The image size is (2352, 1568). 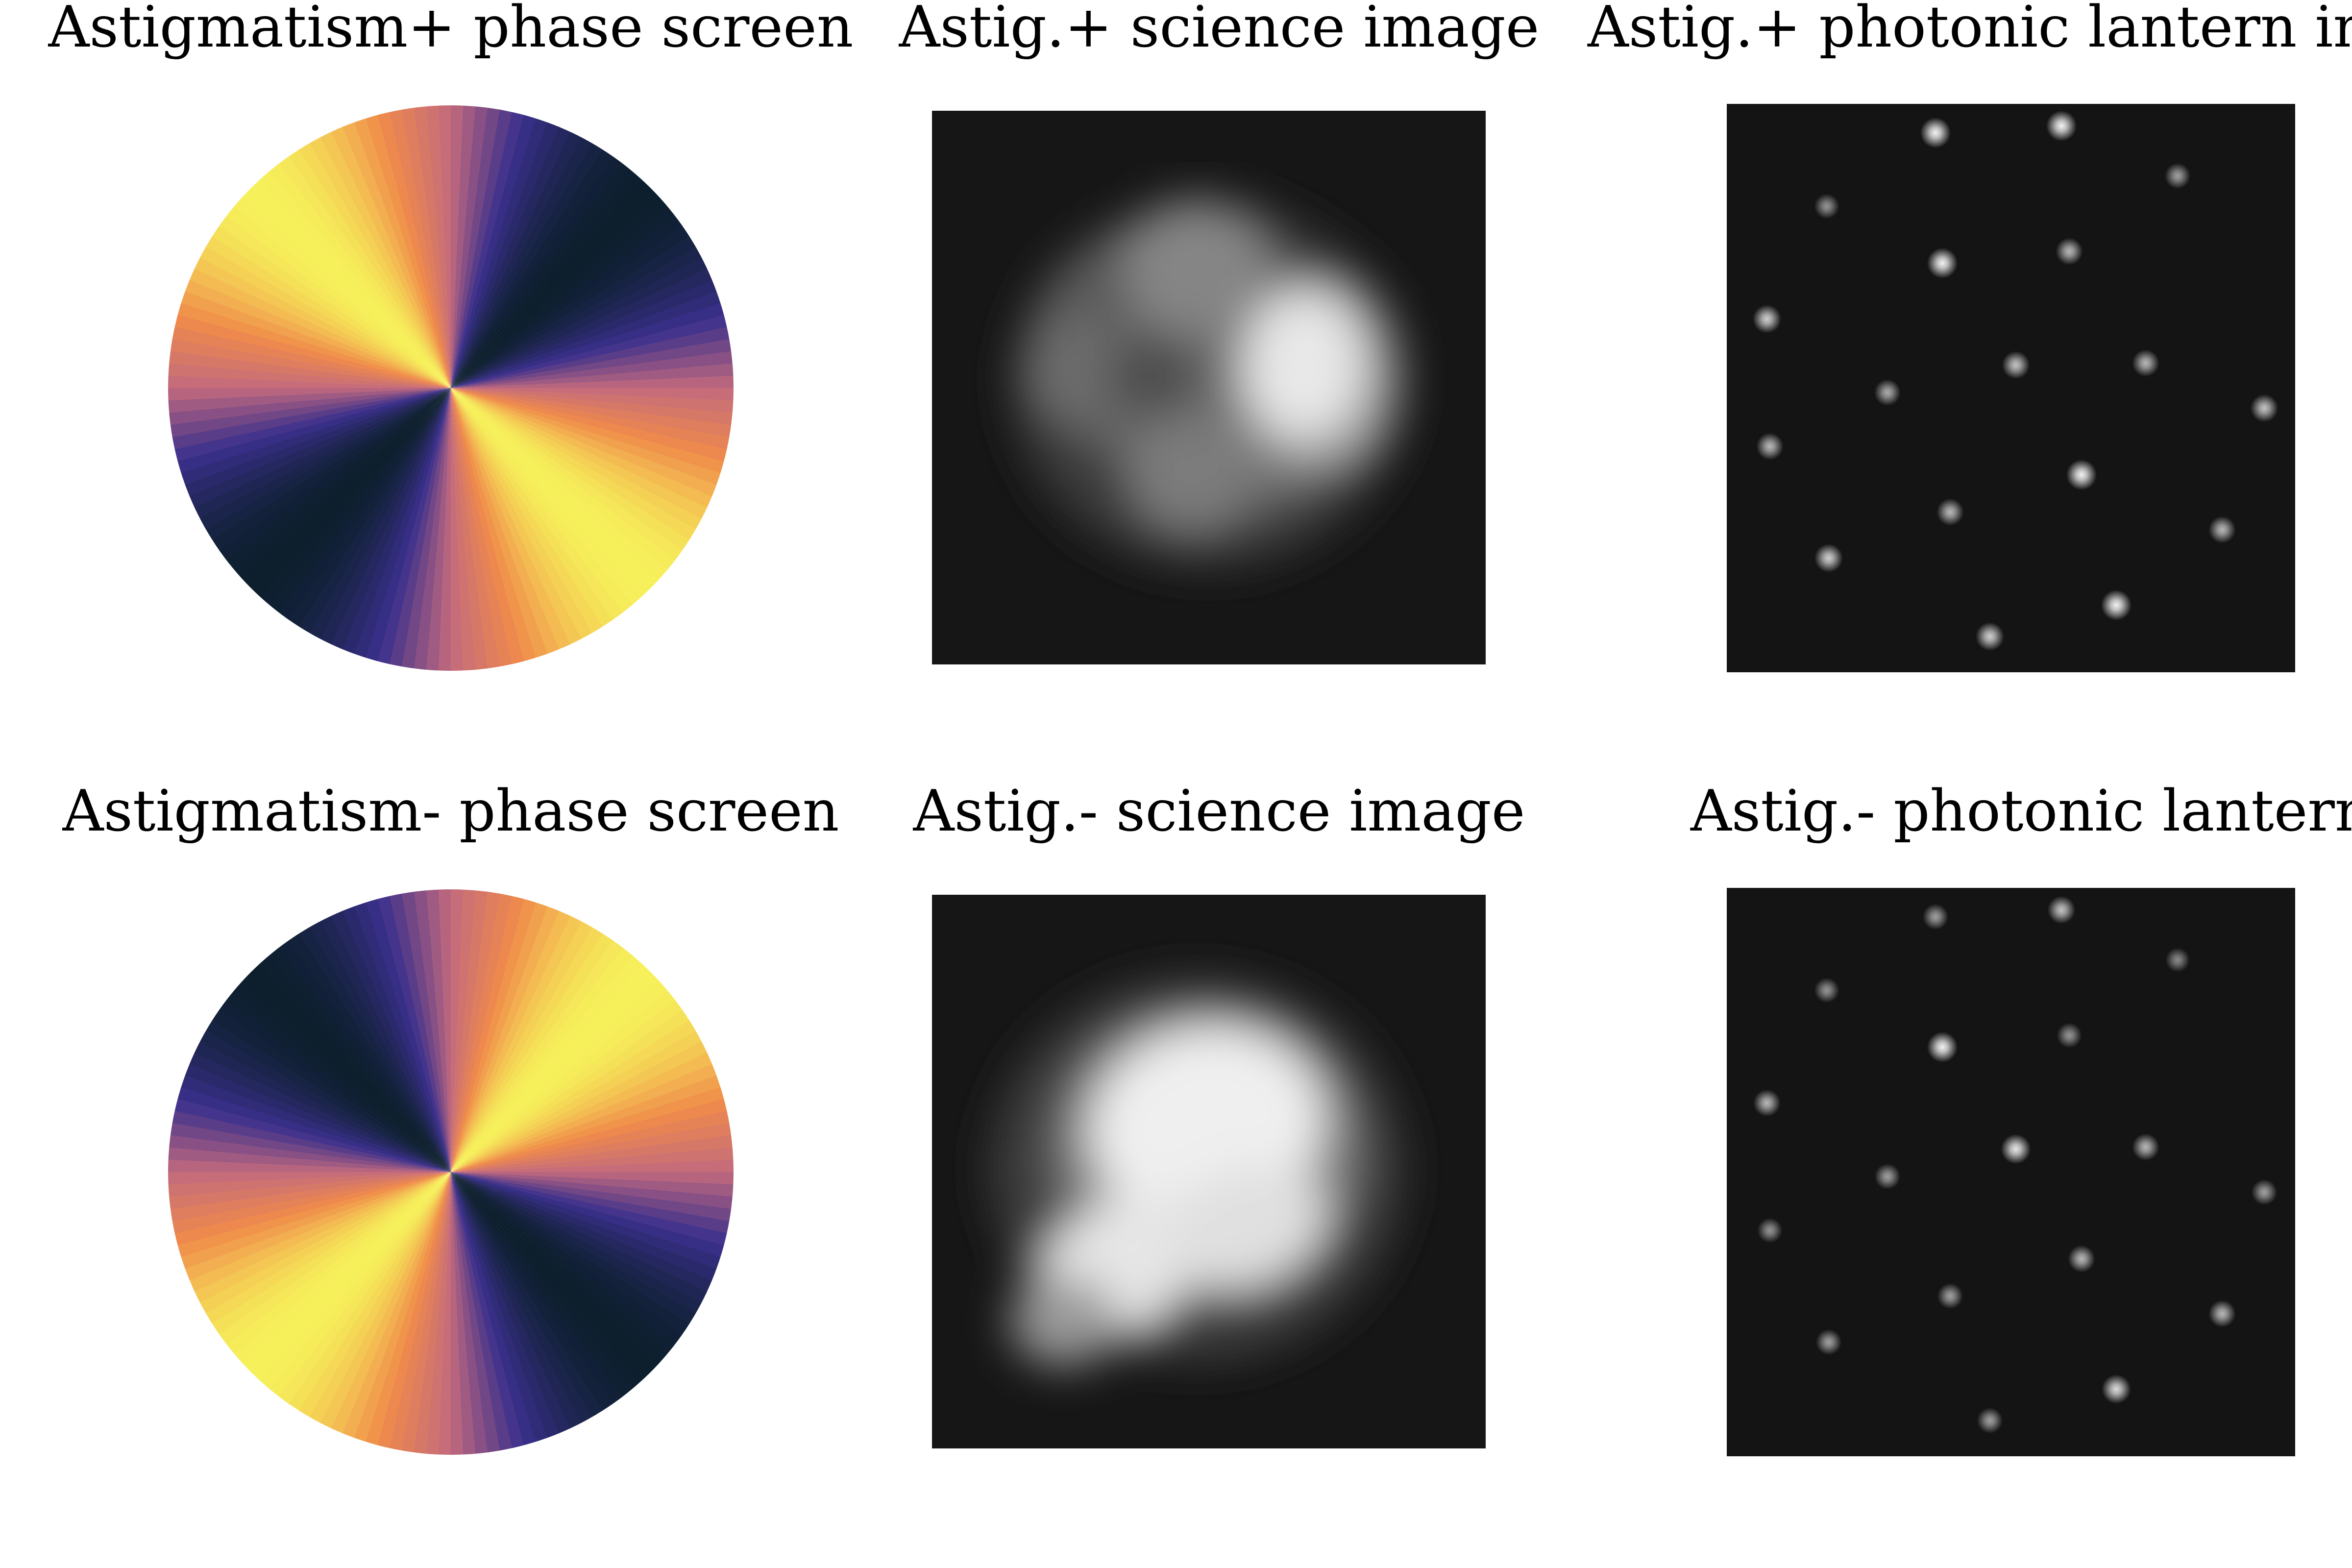 I want to click on science-image-plus, so click(x=1209, y=387).